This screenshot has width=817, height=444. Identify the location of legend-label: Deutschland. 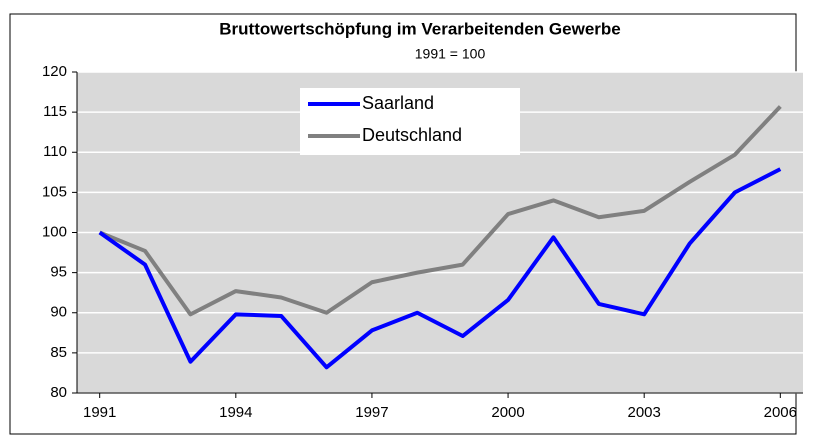
(412, 135).